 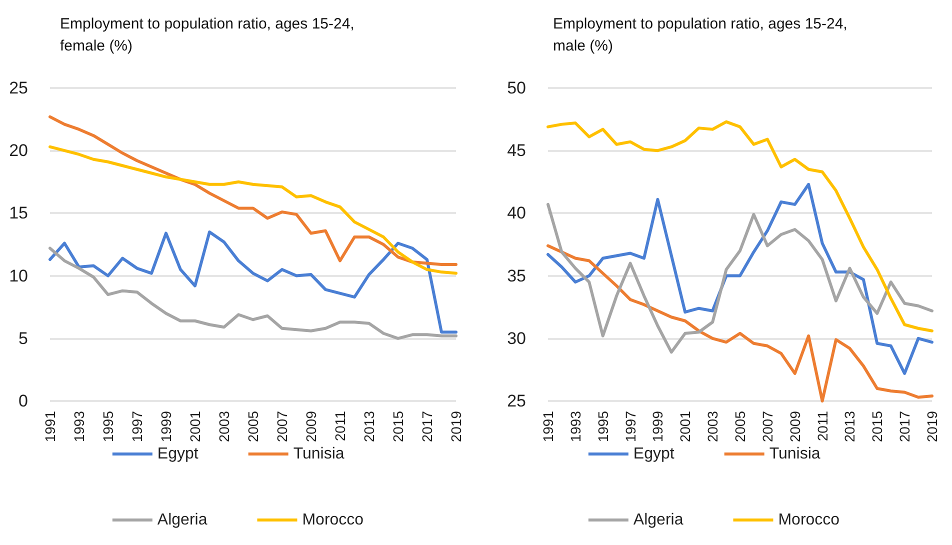 I want to click on y-tick-label: 35, so click(x=516, y=276).